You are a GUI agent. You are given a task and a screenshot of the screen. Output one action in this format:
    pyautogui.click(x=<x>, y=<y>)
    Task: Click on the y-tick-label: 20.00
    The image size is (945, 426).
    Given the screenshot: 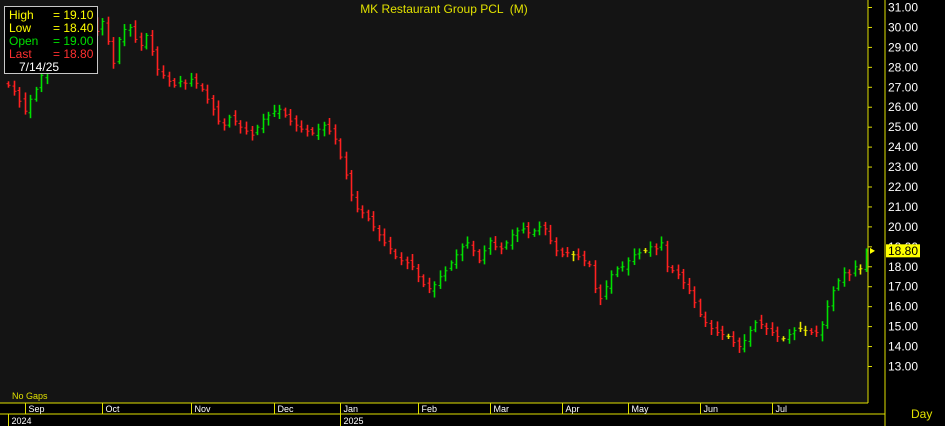 What is the action you would take?
    pyautogui.click(x=903, y=227)
    